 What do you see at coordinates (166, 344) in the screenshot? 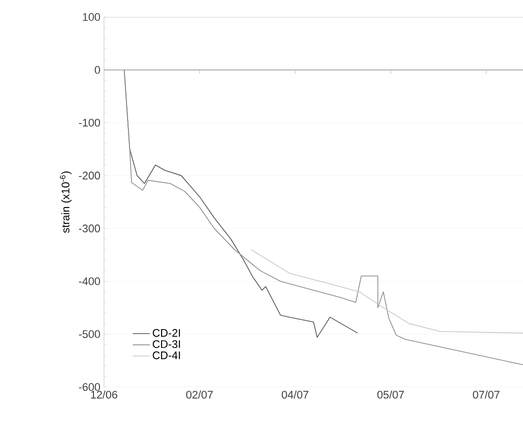
I see `legend-label: CD-3I` at bounding box center [166, 344].